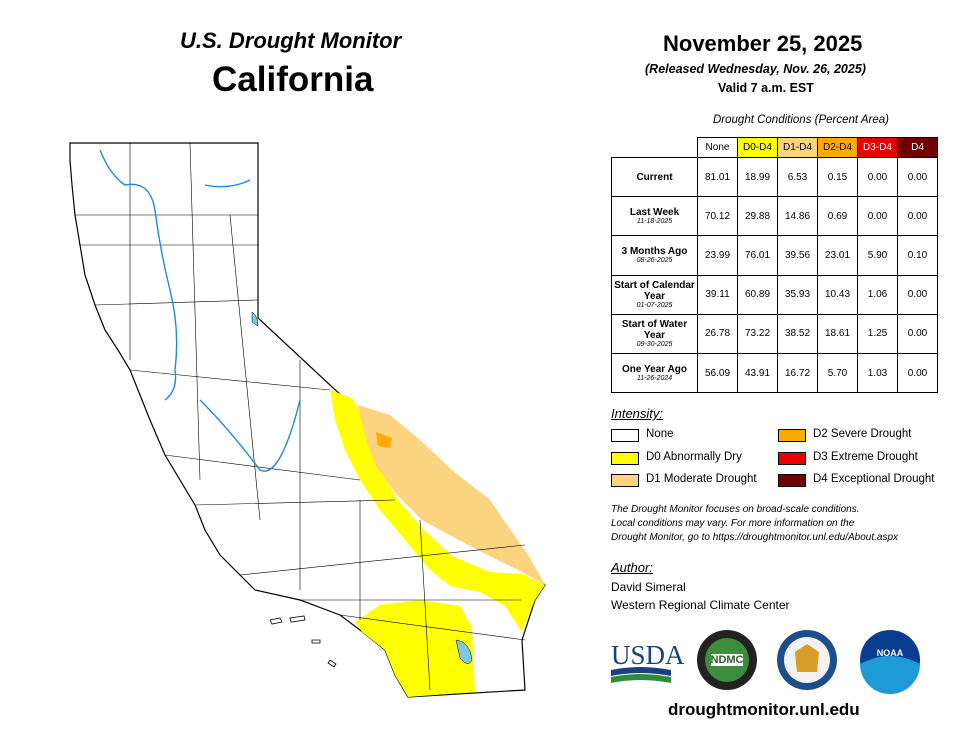 The width and height of the screenshot is (960, 742). Describe the element at coordinates (255, 319) in the screenshot. I see `lake-tahoe` at that location.